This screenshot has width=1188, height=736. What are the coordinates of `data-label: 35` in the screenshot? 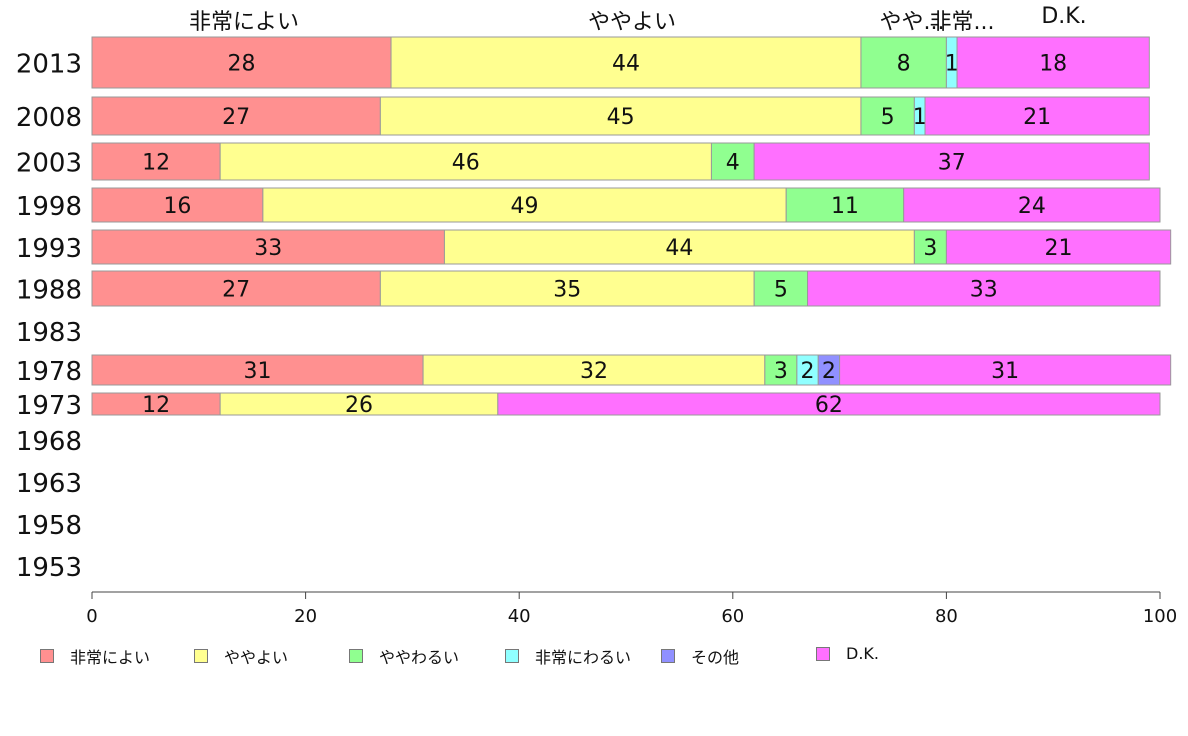 It's located at (567, 290).